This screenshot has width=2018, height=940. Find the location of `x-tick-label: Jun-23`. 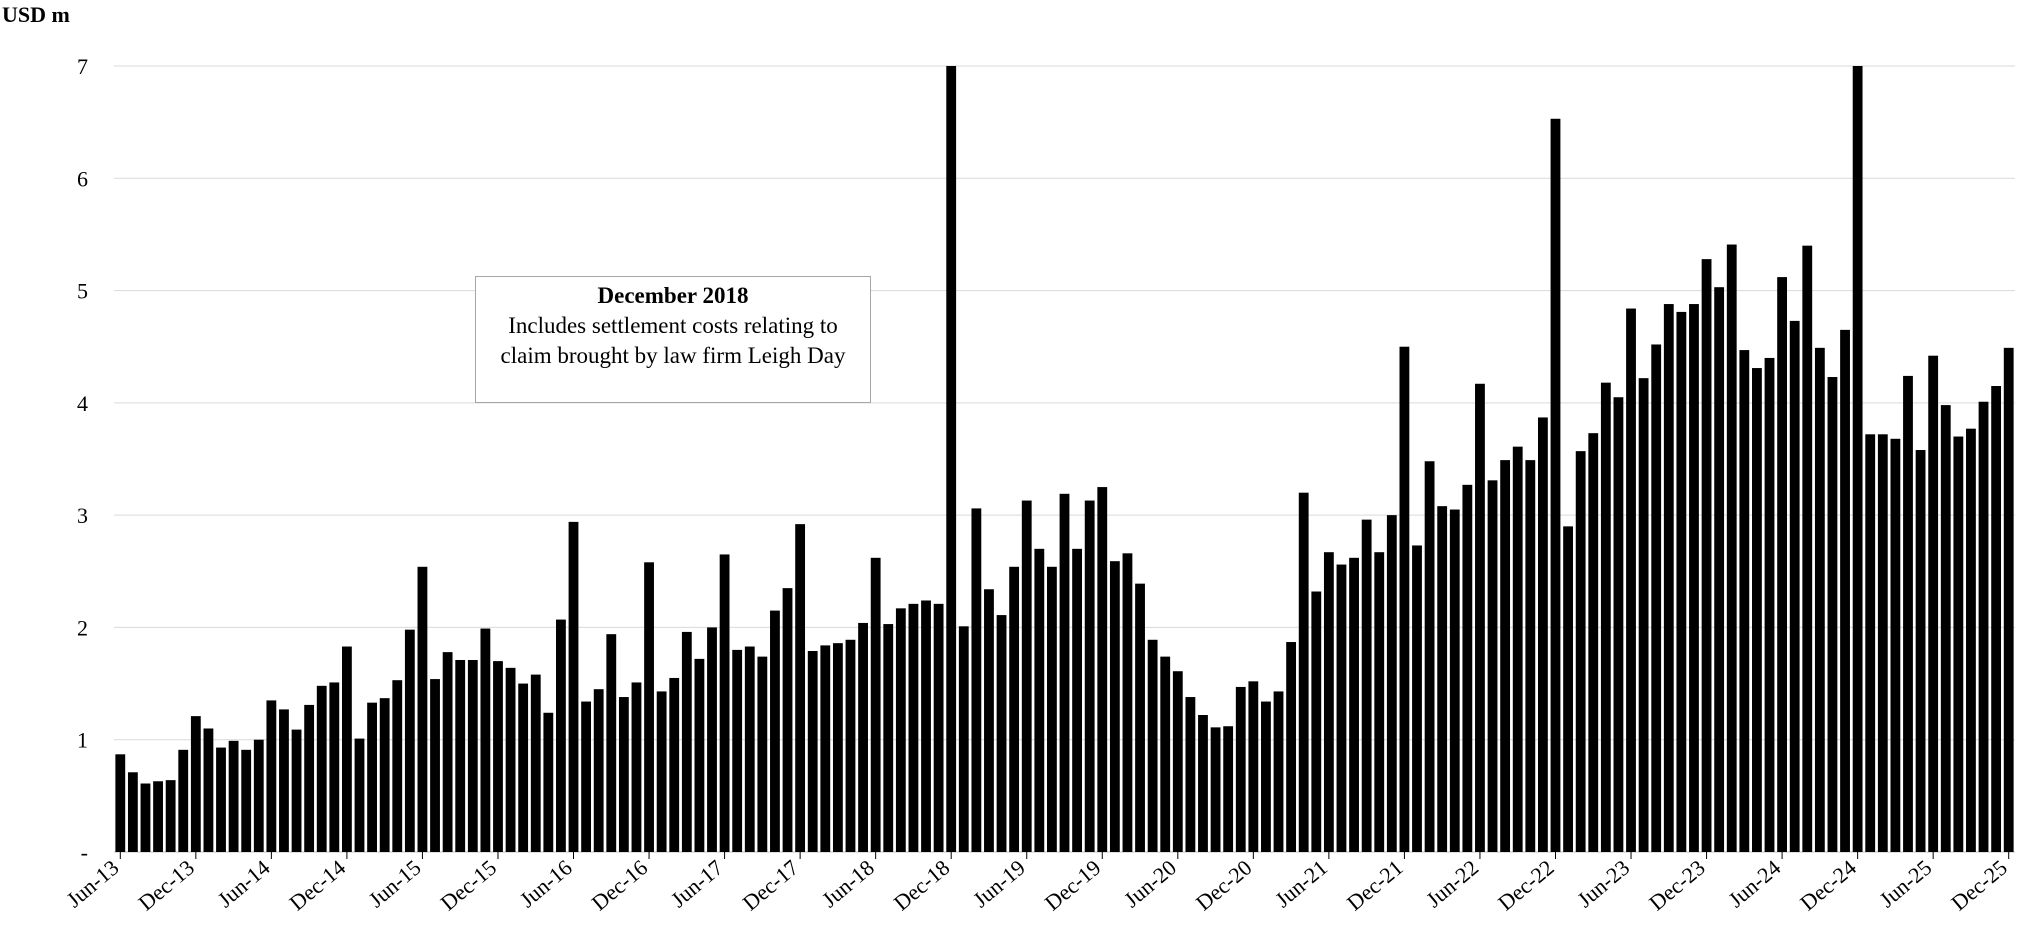

x-tick-label: Jun-23 is located at coordinates (1603, 884).